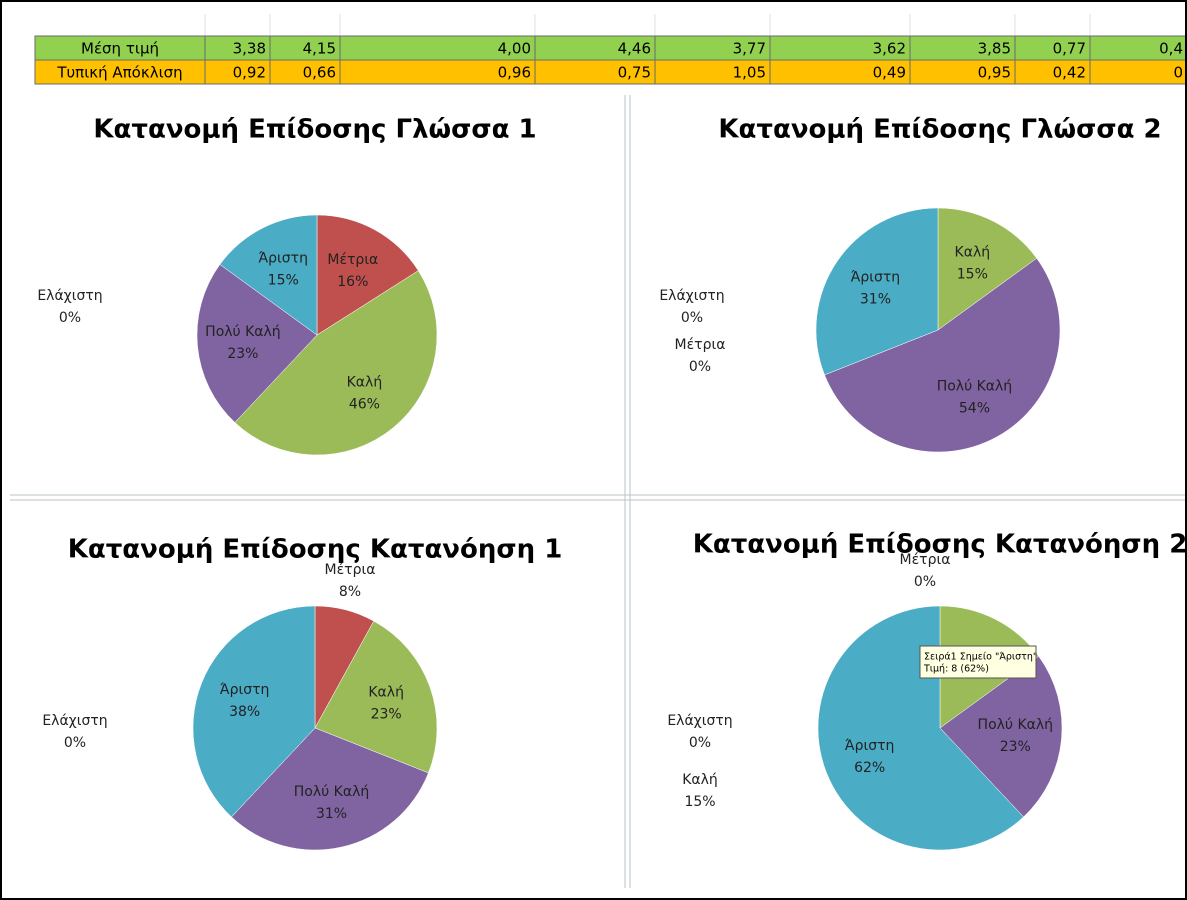 This screenshot has width=1187, height=900. Describe the element at coordinates (889, 73) in the screenshot. I see `cell-value: 0,49` at that location.